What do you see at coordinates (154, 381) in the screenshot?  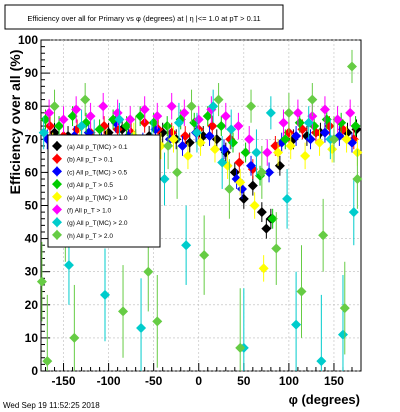 I see `x-tick-label: -50` at bounding box center [154, 381].